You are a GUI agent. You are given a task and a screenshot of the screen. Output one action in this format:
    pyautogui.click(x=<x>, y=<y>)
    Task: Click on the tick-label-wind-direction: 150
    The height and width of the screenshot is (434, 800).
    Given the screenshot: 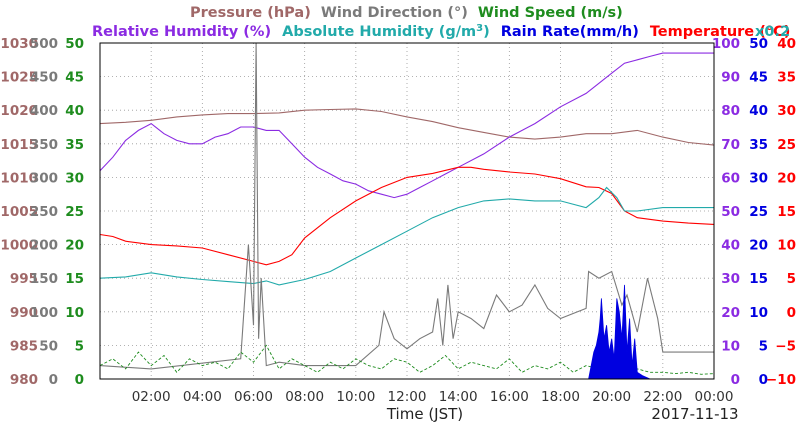 What is the action you would take?
    pyautogui.click(x=44, y=279)
    